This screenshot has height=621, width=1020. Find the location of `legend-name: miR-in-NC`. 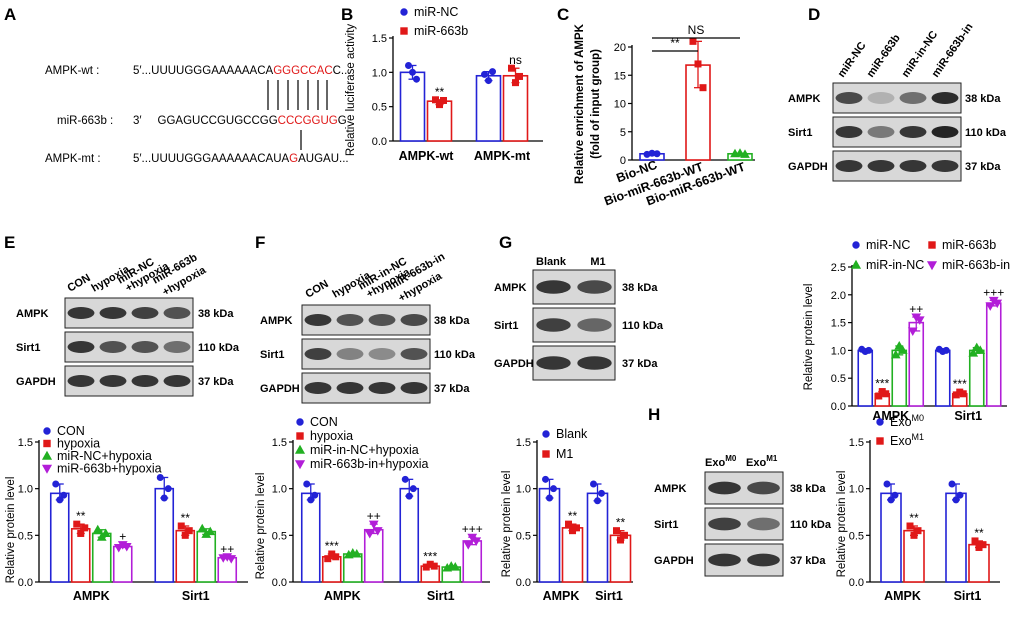

legend-name: miR-in-NC is located at coordinates (895, 265).